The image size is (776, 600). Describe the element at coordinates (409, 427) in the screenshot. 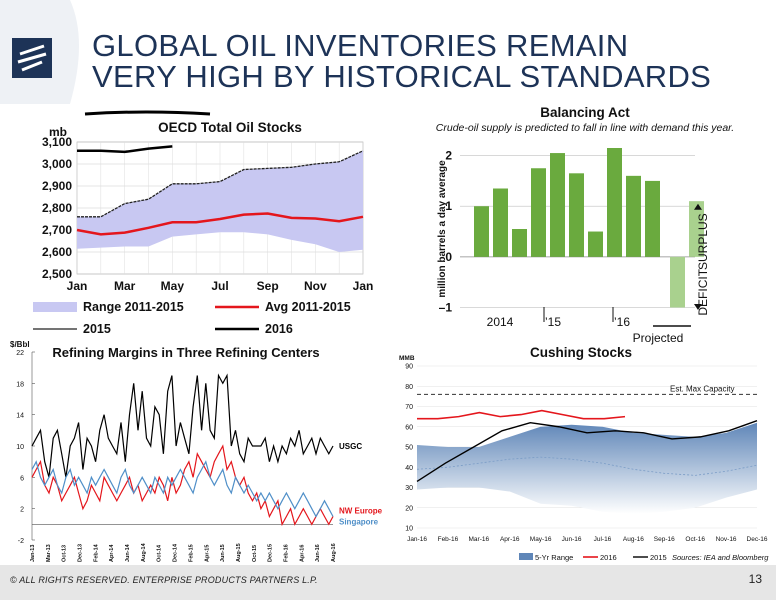

I see `y-tick-label: 60` at that location.